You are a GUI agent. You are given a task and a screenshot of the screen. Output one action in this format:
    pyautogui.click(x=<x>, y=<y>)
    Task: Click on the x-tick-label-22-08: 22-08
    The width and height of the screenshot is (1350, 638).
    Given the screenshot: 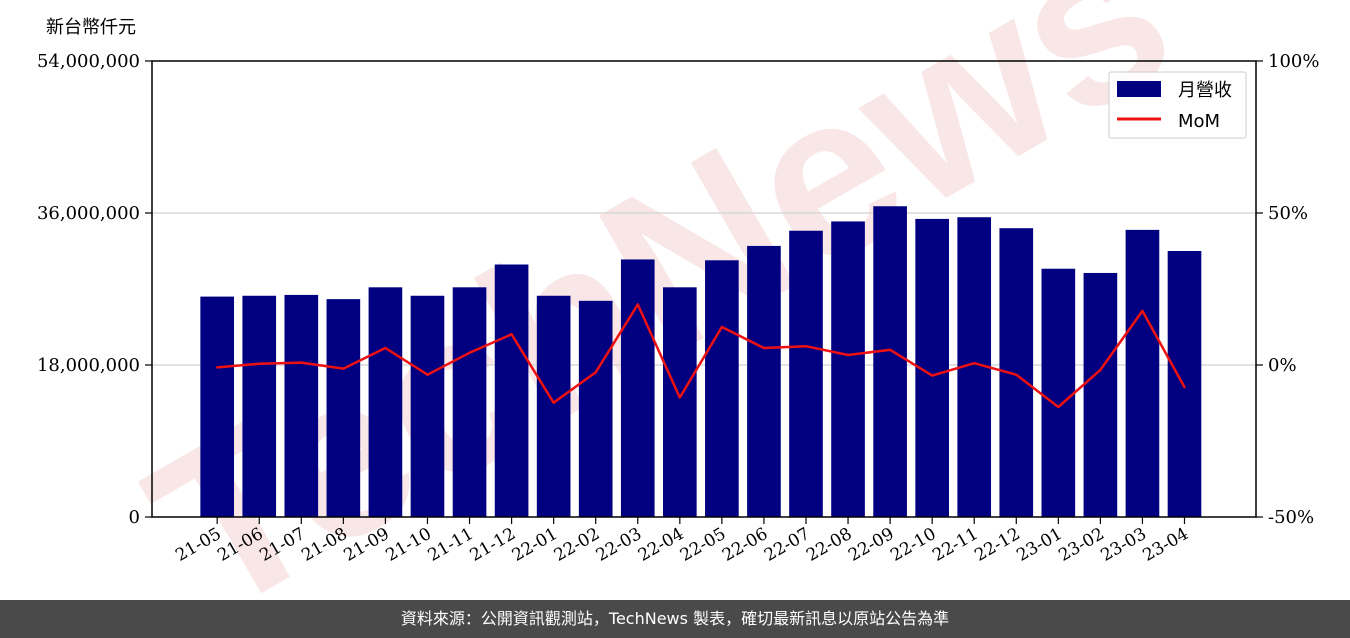 What is the action you would take?
    pyautogui.click(x=829, y=545)
    